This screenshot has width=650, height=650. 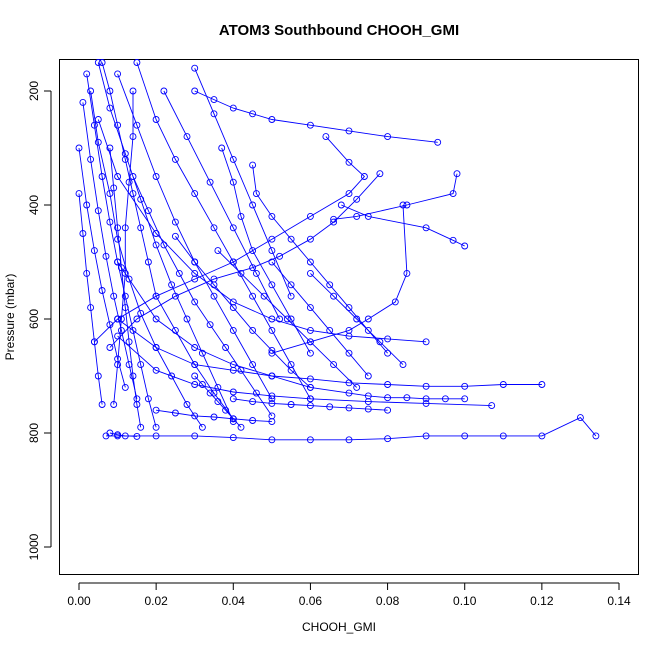 What do you see at coordinates (156, 601) in the screenshot?
I see `x-tick-label-1: 0.02` at bounding box center [156, 601].